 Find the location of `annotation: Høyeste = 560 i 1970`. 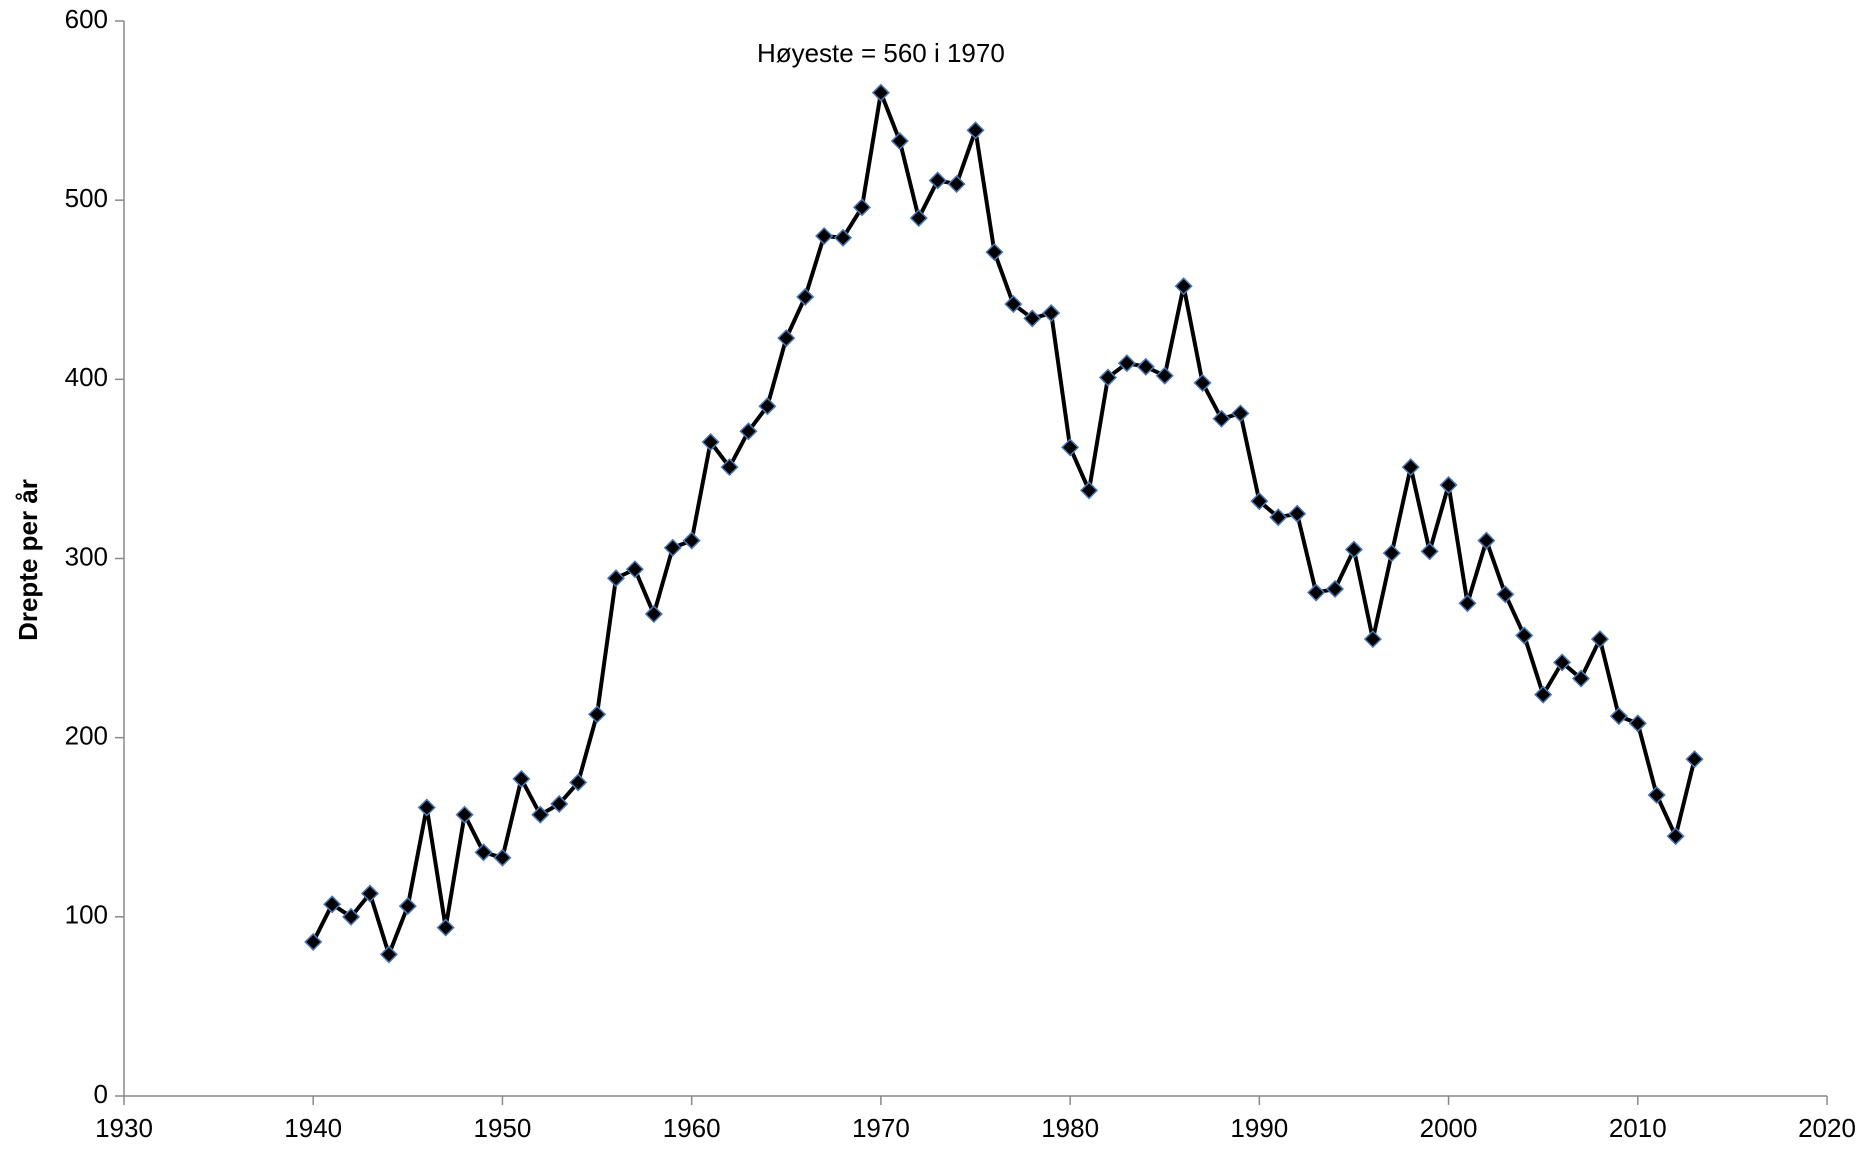

annotation: Høyeste = 560 i 1970 is located at coordinates (881, 53).